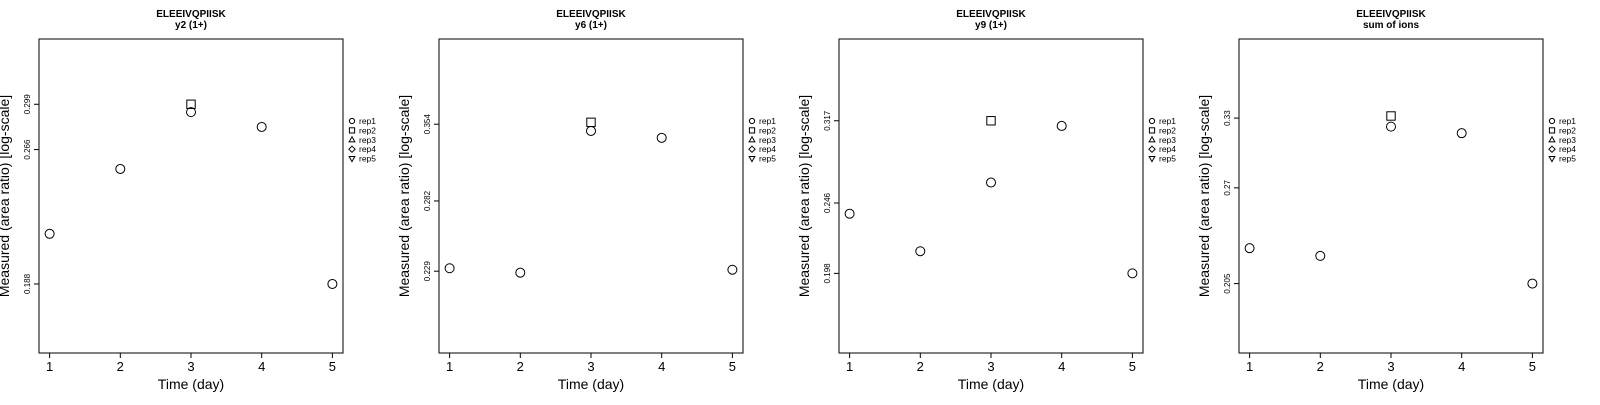 Image resolution: width=1600 pixels, height=405 pixels. Describe the element at coordinates (27, 283) in the screenshot. I see `y-tick-label: 0.188` at that location.